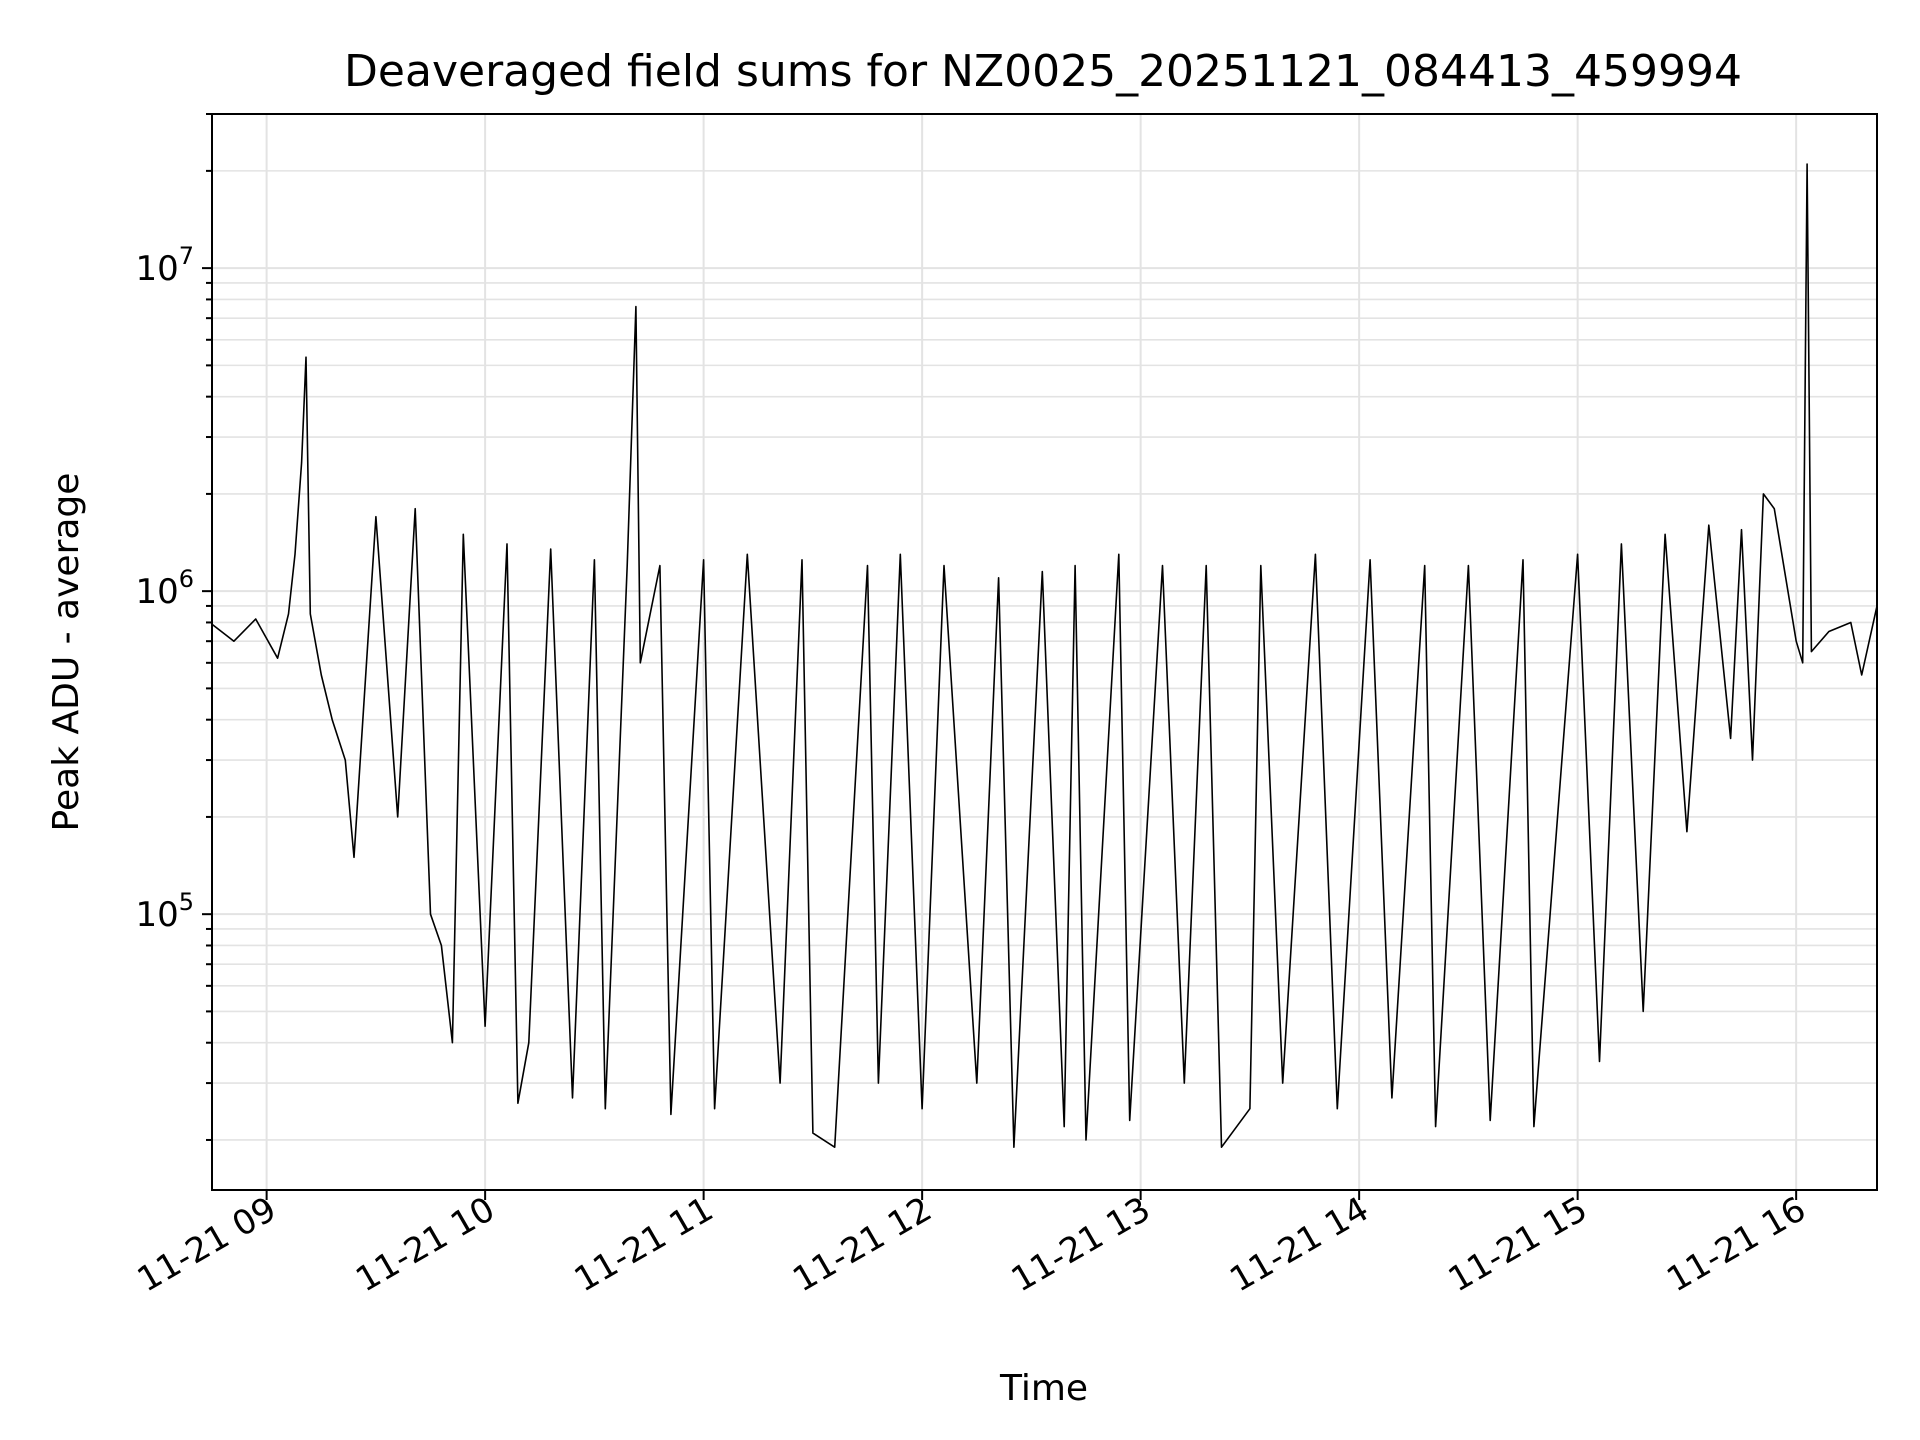 The width and height of the screenshot is (1920, 1440). I want to click on y-tick-label: 10⁶, so click(164, 588).